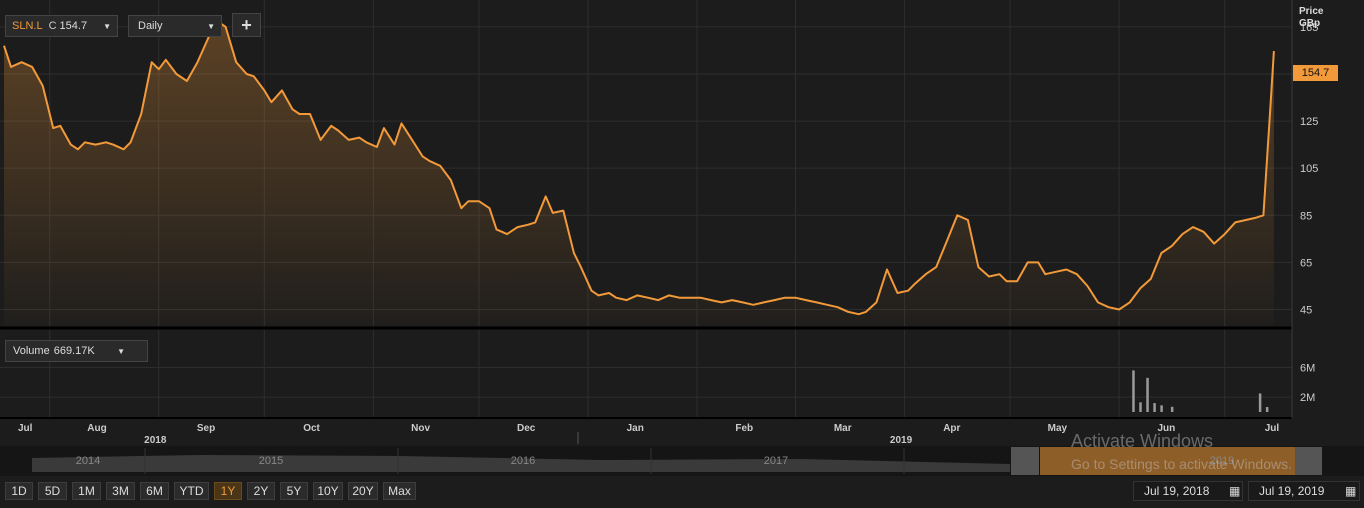  Describe the element at coordinates (73, 26) in the screenshot. I see `close-value: 154.7` at that location.